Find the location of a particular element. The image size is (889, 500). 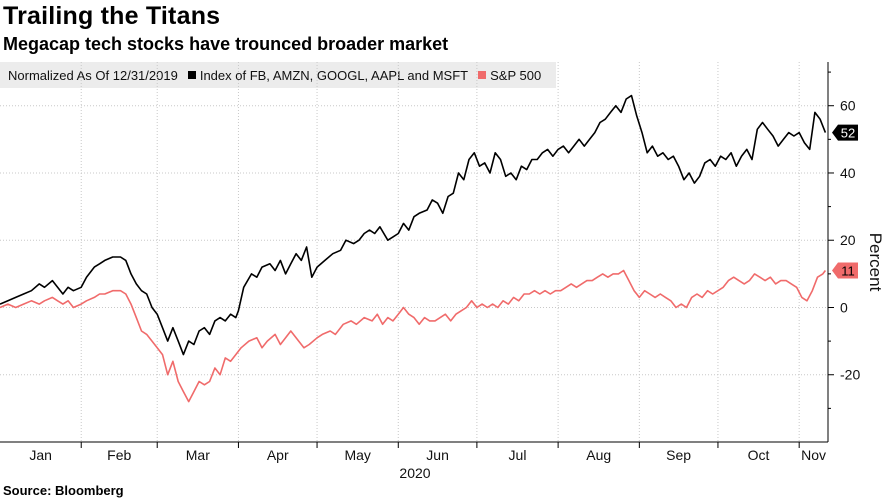

x-tick-label: Jul is located at coordinates (518, 455).